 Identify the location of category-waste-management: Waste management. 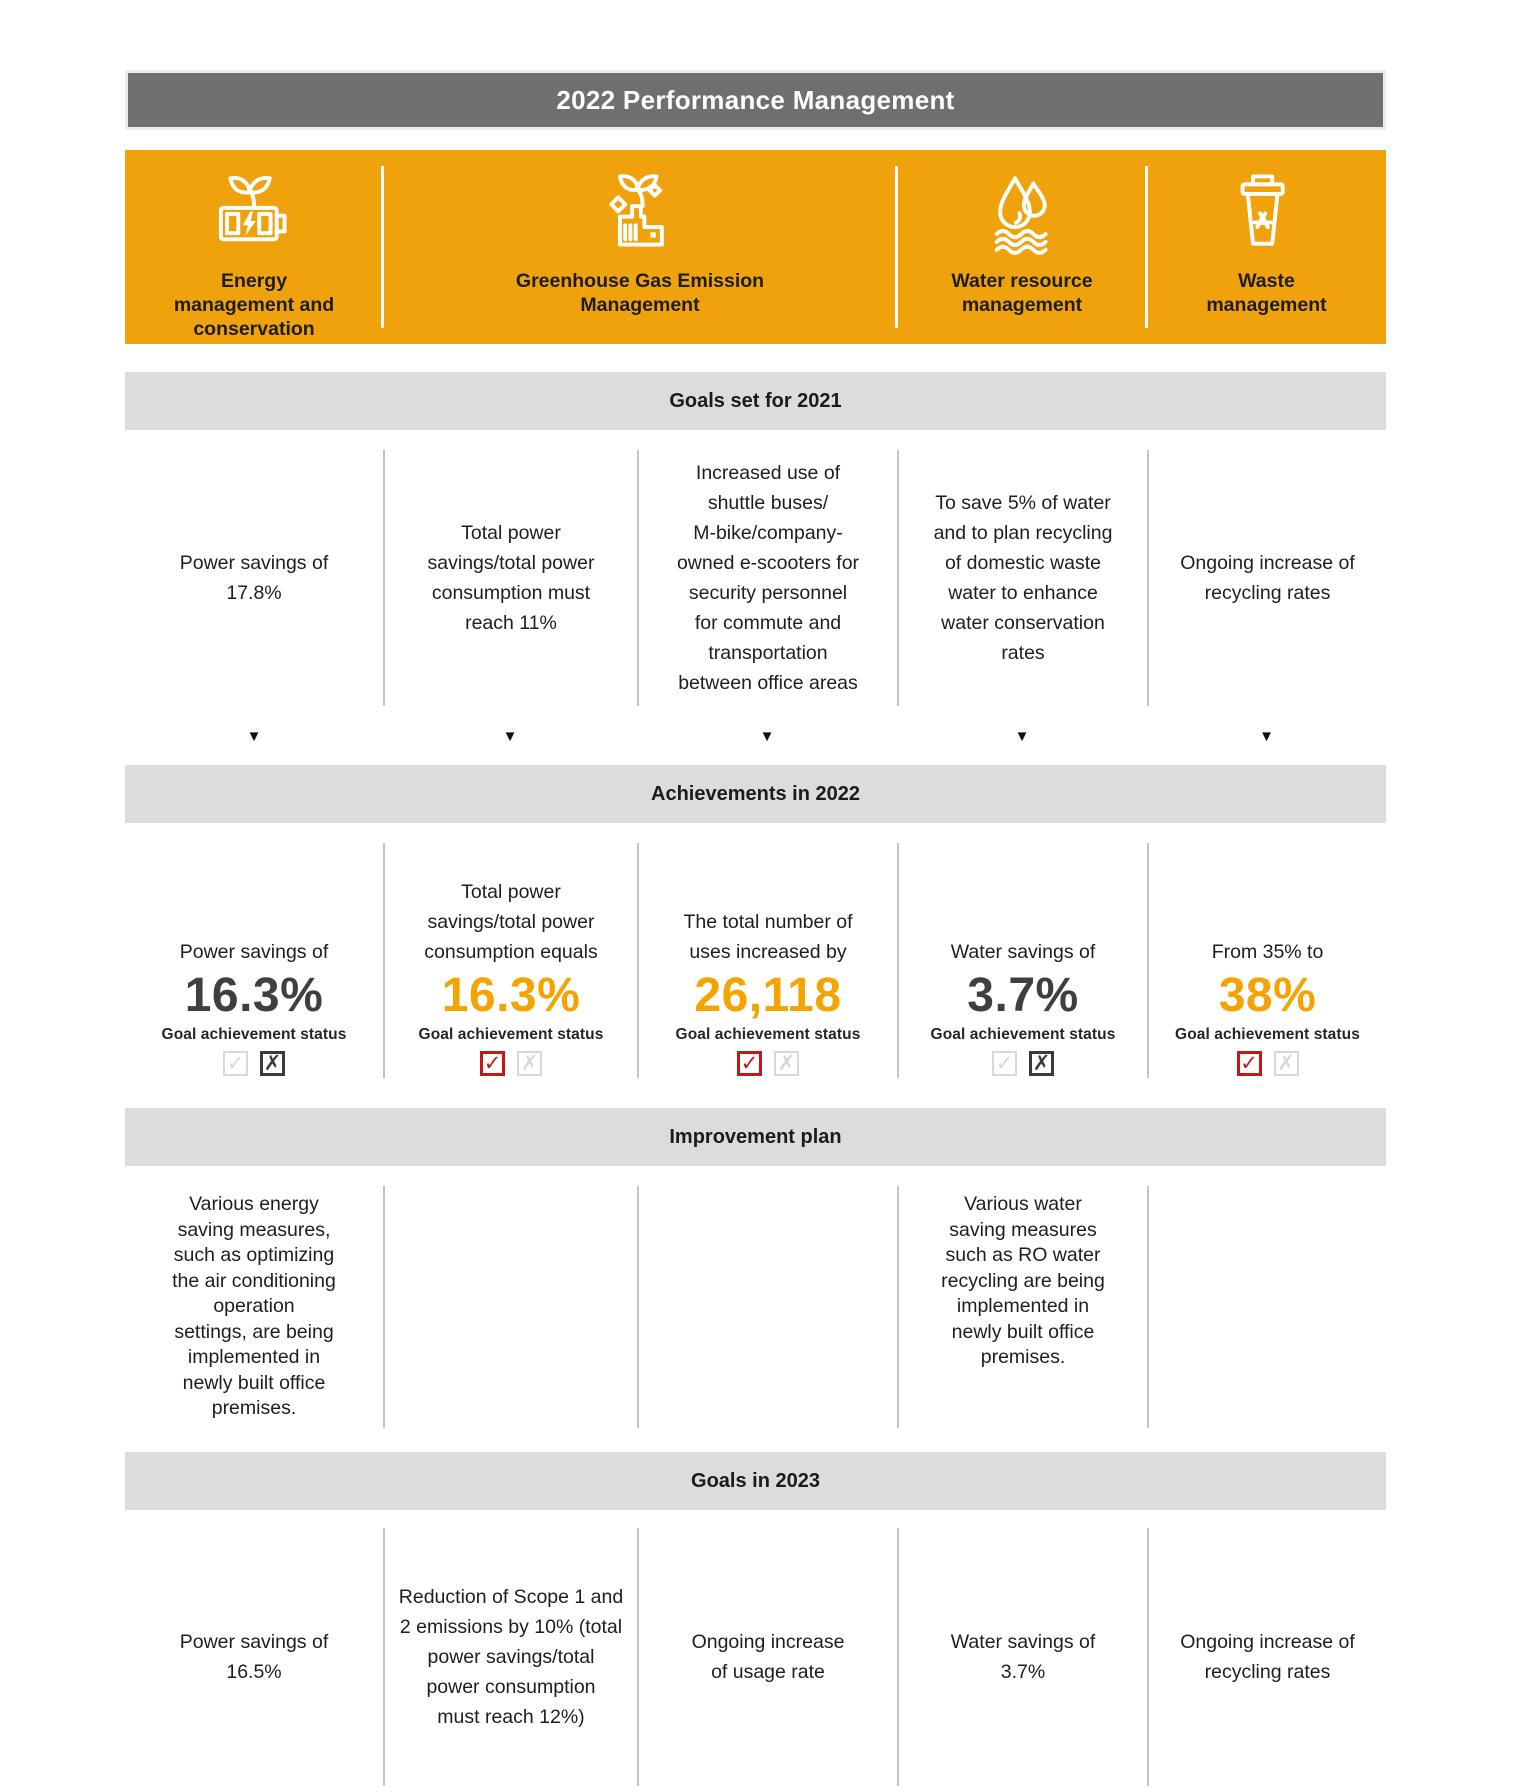
(1266, 247).